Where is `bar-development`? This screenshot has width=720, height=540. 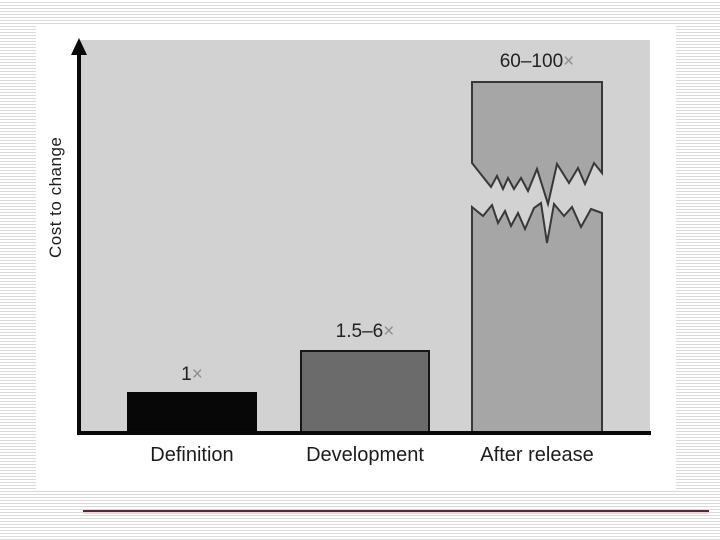
bar-development is located at coordinates (365, 391).